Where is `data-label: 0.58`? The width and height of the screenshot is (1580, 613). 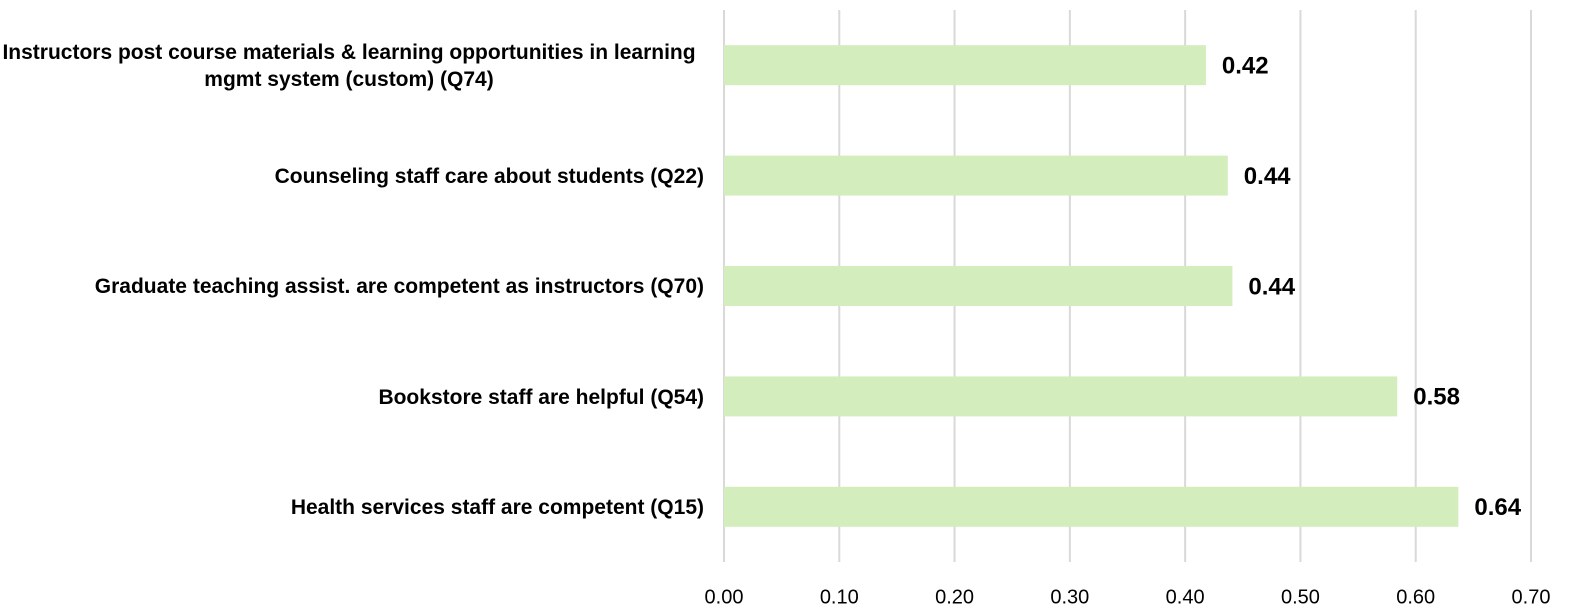 data-label: 0.58 is located at coordinates (1436, 397).